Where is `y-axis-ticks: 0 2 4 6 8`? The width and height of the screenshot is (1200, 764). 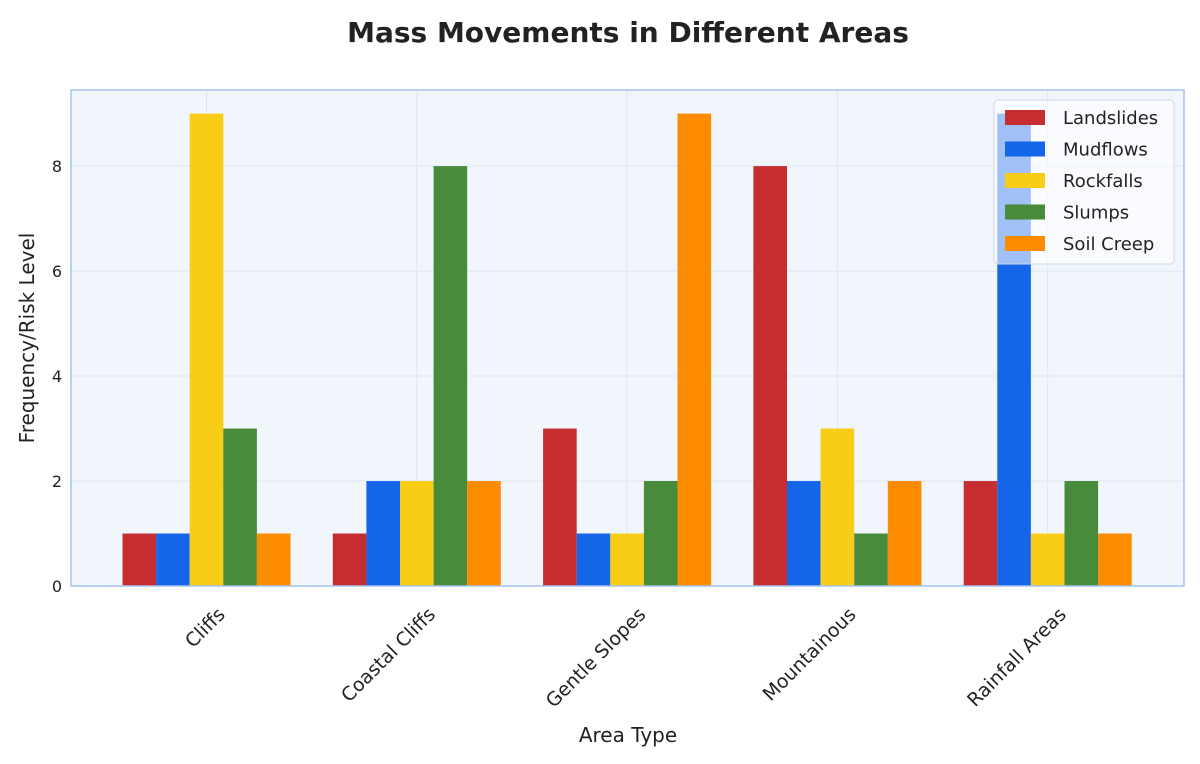 y-axis-ticks: 0 2 4 6 8 is located at coordinates (57, 376).